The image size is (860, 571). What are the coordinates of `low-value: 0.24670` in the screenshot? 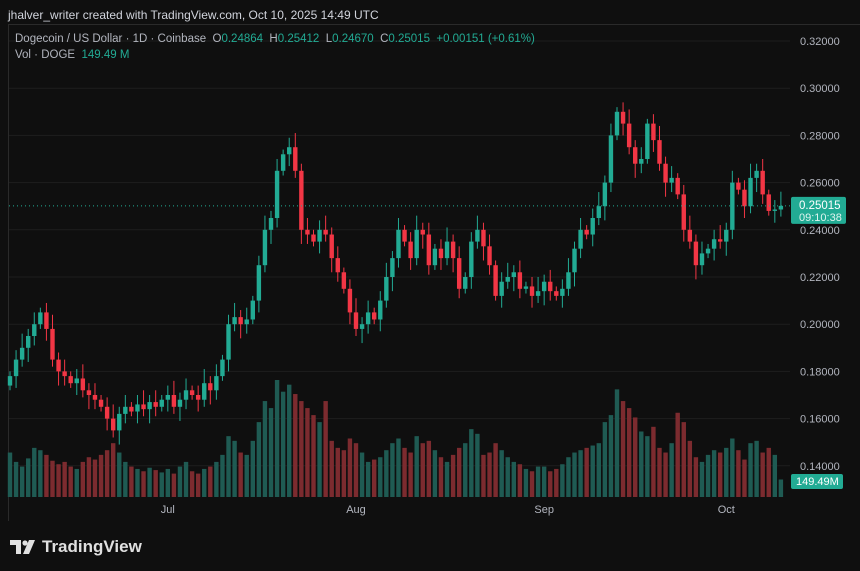 It's located at (353, 39).